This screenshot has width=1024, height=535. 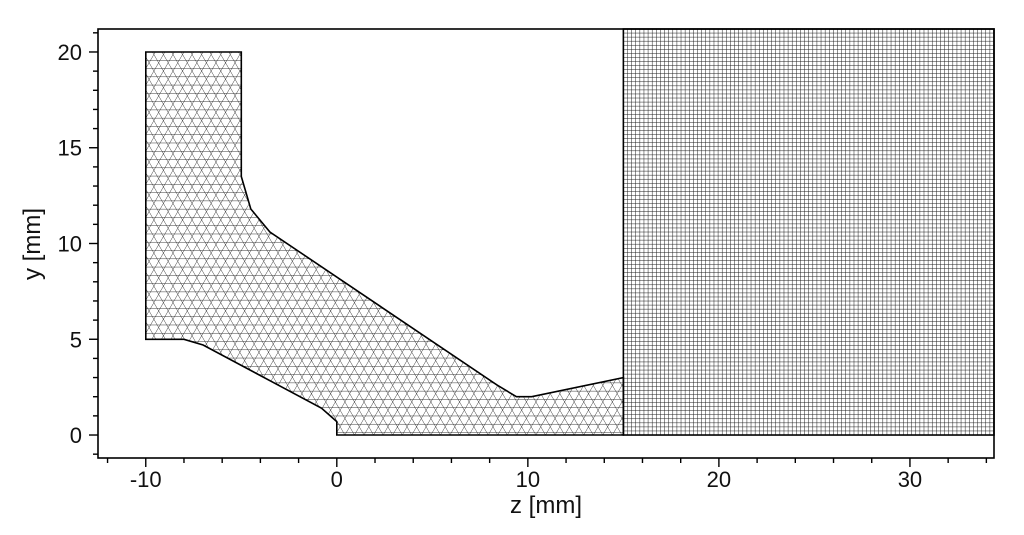 I want to click on y-axis-title: y [mm], so click(x=32, y=244).